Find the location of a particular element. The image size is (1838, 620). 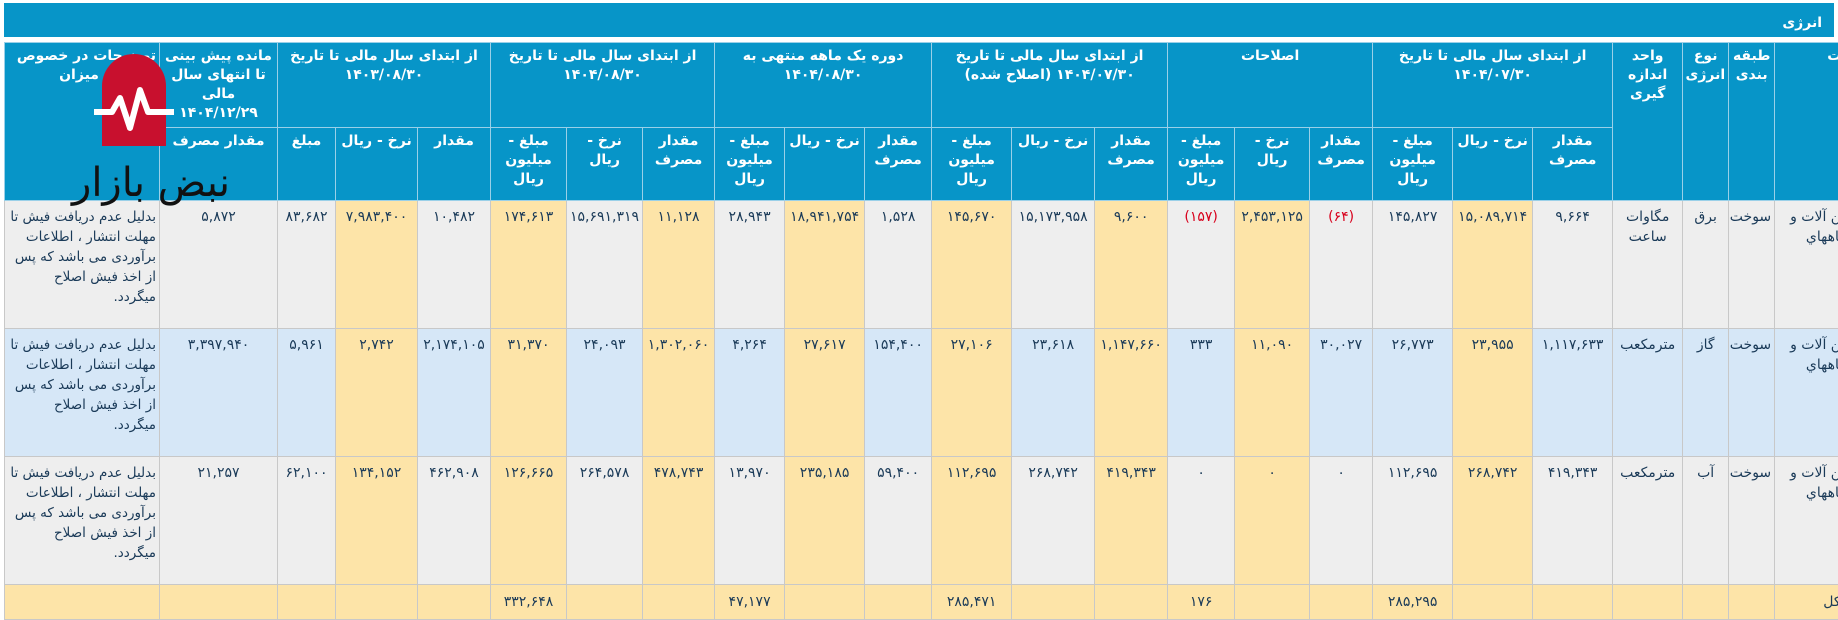

total-value: ۲۸۵,۴۷۱ is located at coordinates (972, 602).